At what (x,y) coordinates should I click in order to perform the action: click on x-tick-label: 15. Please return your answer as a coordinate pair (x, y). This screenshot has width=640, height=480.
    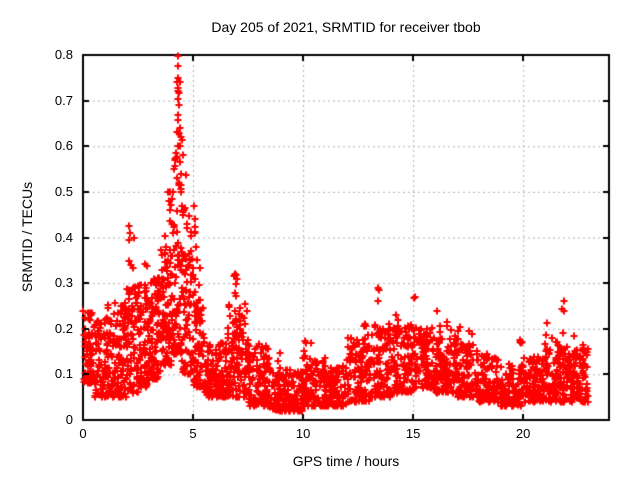
    Looking at the image, I should click on (413, 433).